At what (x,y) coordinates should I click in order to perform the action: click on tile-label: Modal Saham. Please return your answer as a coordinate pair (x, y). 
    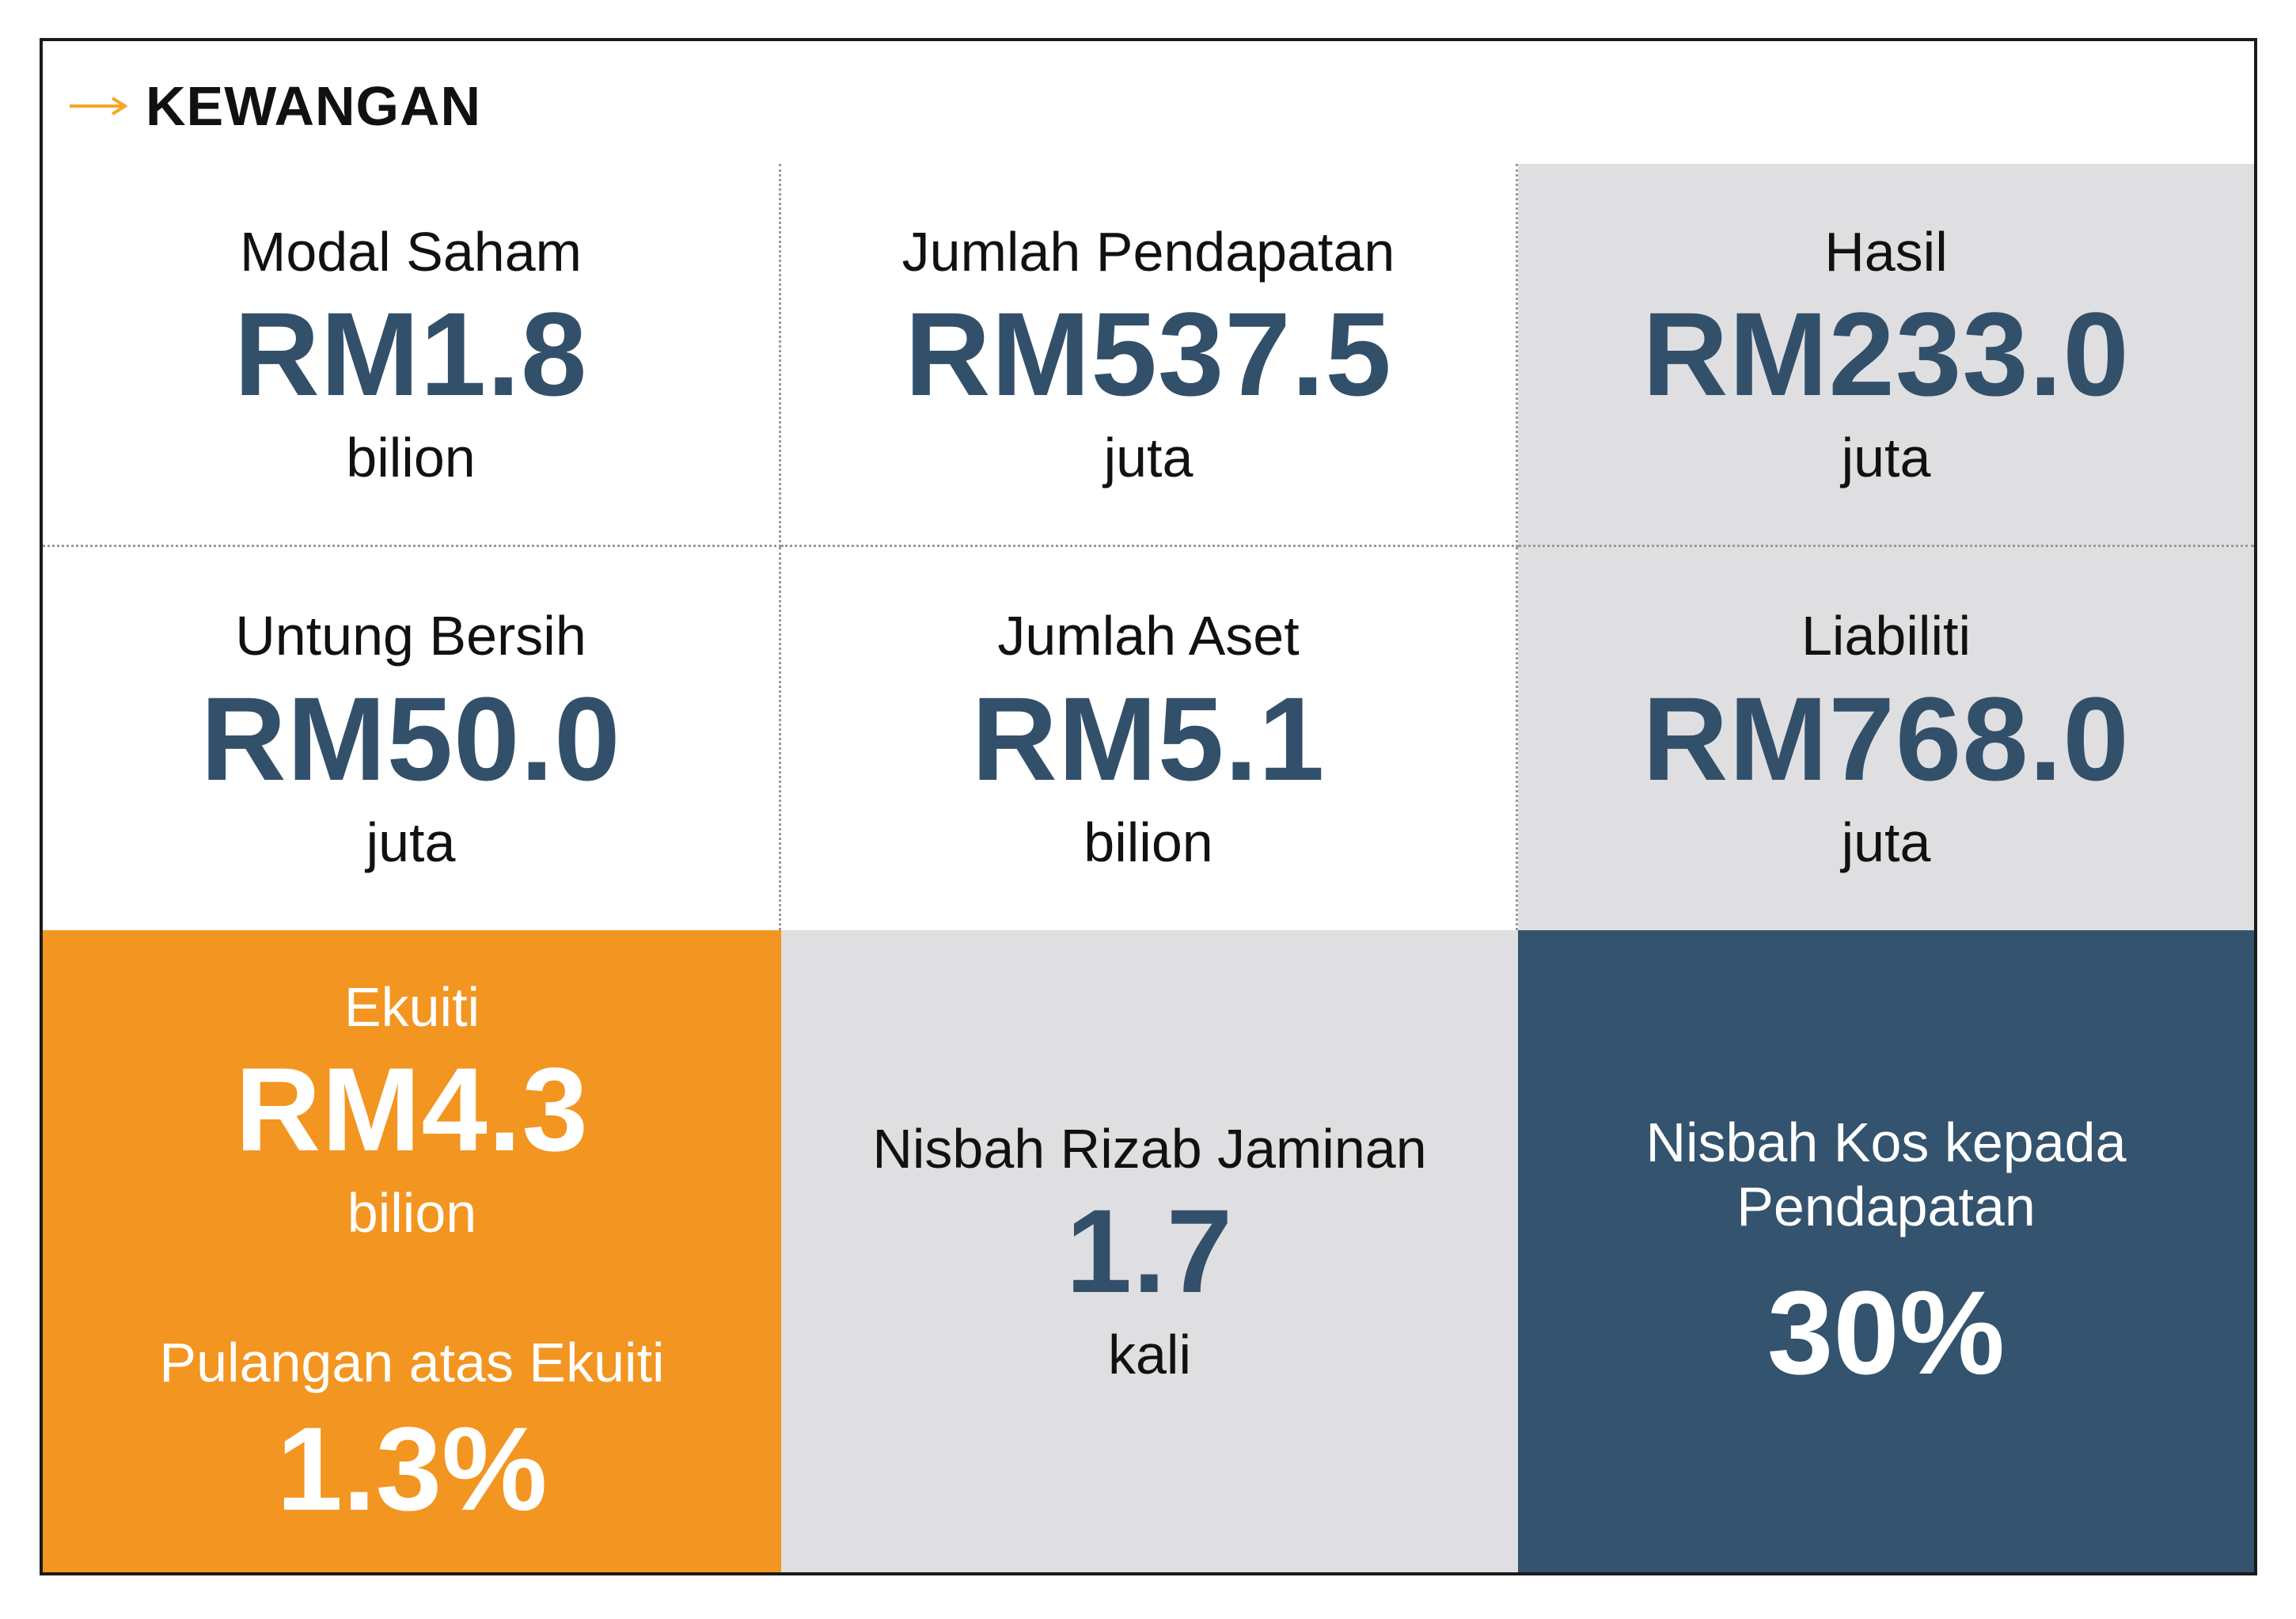
    Looking at the image, I should click on (411, 251).